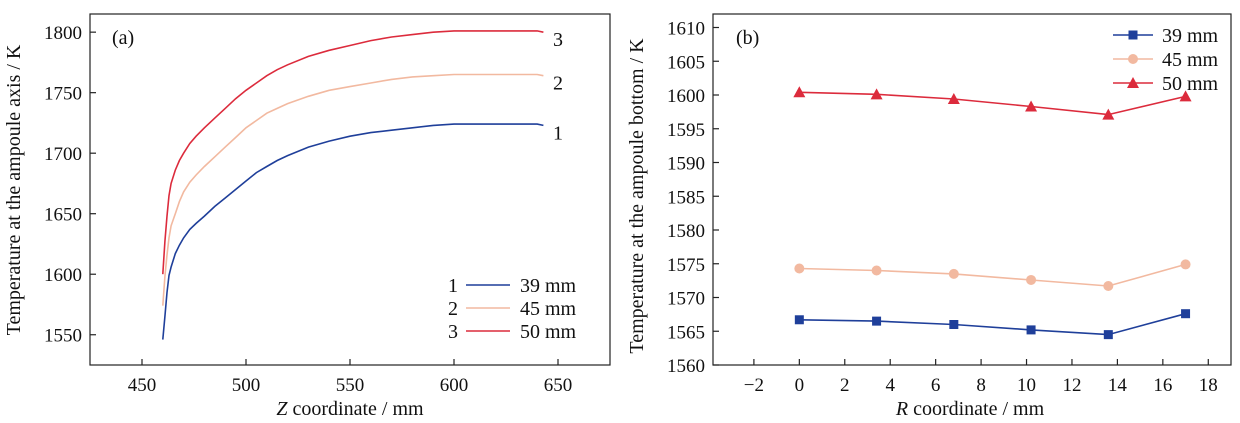  What do you see at coordinates (1071, 385) in the screenshot?
I see `panel-b-x-tick-label: 12` at bounding box center [1071, 385].